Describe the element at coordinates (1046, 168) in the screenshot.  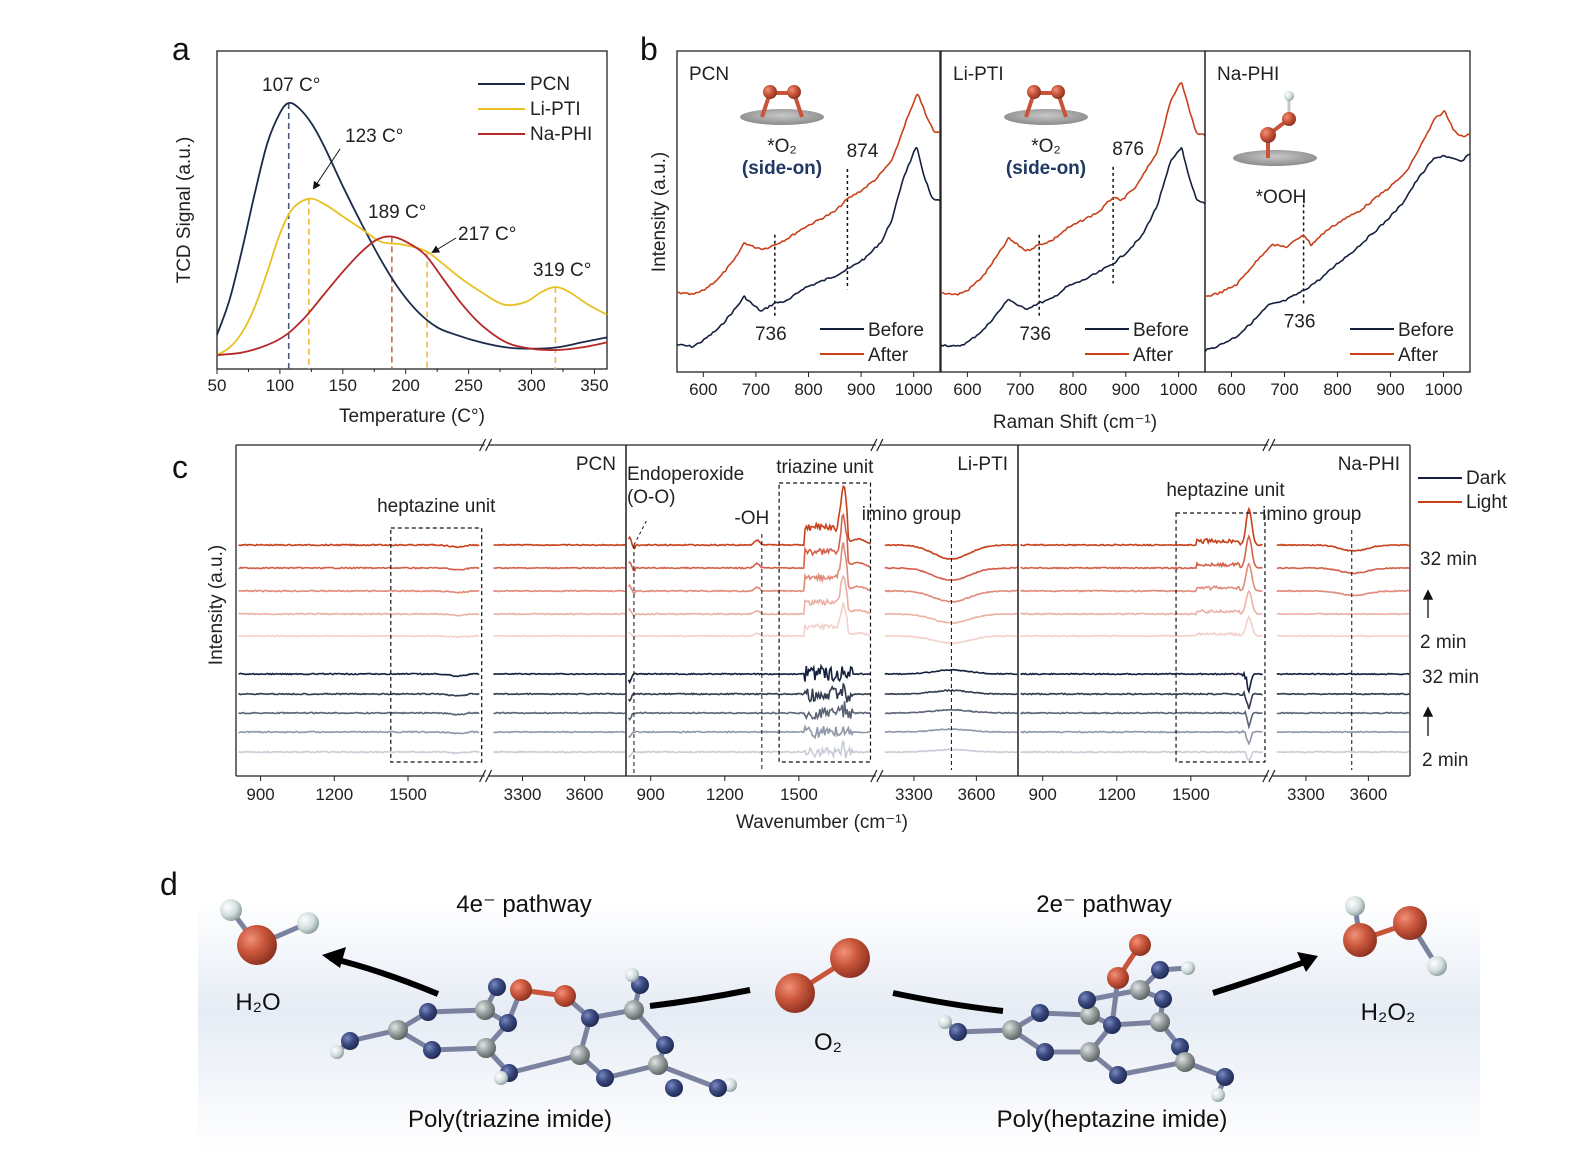
I see `adsorbate-note: (side-on)` at that location.